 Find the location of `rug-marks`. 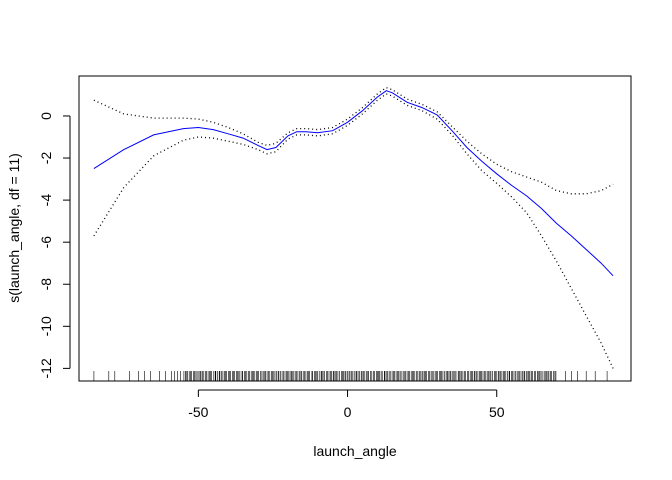

rug-marks is located at coordinates (350, 376).